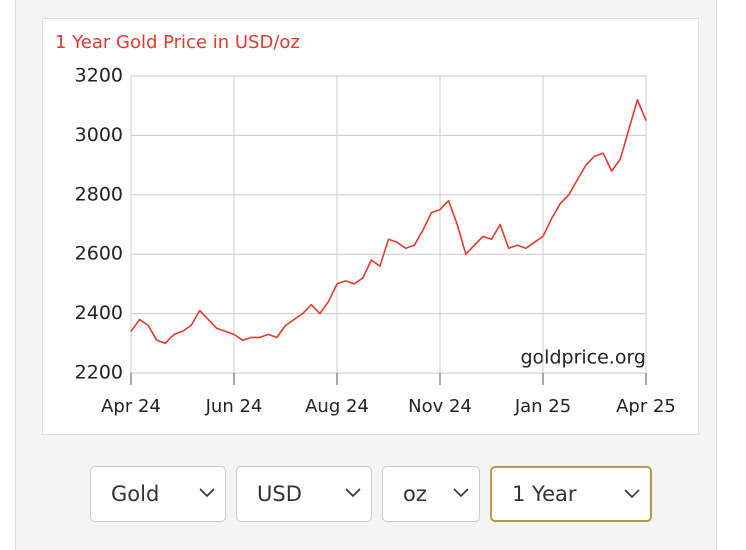 This screenshot has width=746, height=550. I want to click on period-select: 1 Year, so click(571, 494).